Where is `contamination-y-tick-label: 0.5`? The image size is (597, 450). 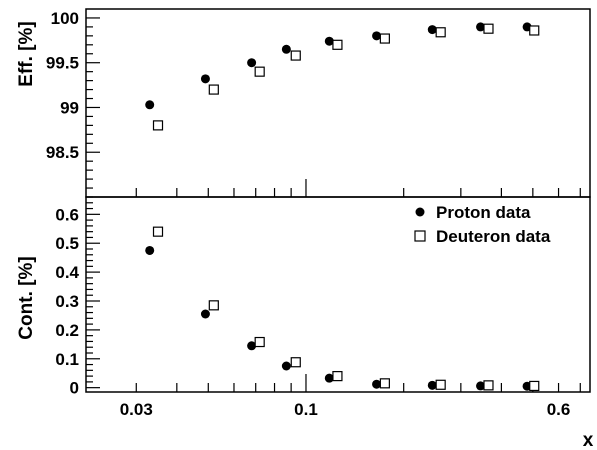 contamination-y-tick-label: 0.5 is located at coordinates (67, 243).